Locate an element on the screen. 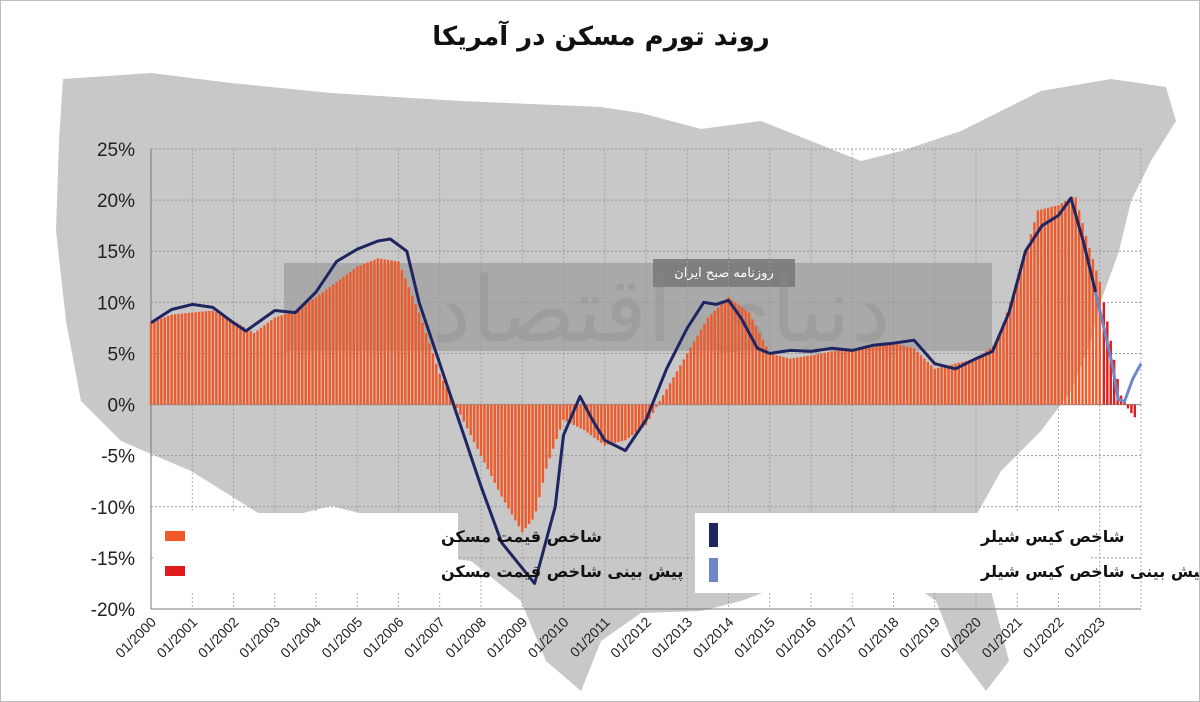 The width and height of the screenshot is (1200, 702). x-tick-label: 01/2005 is located at coordinates (341, 637).